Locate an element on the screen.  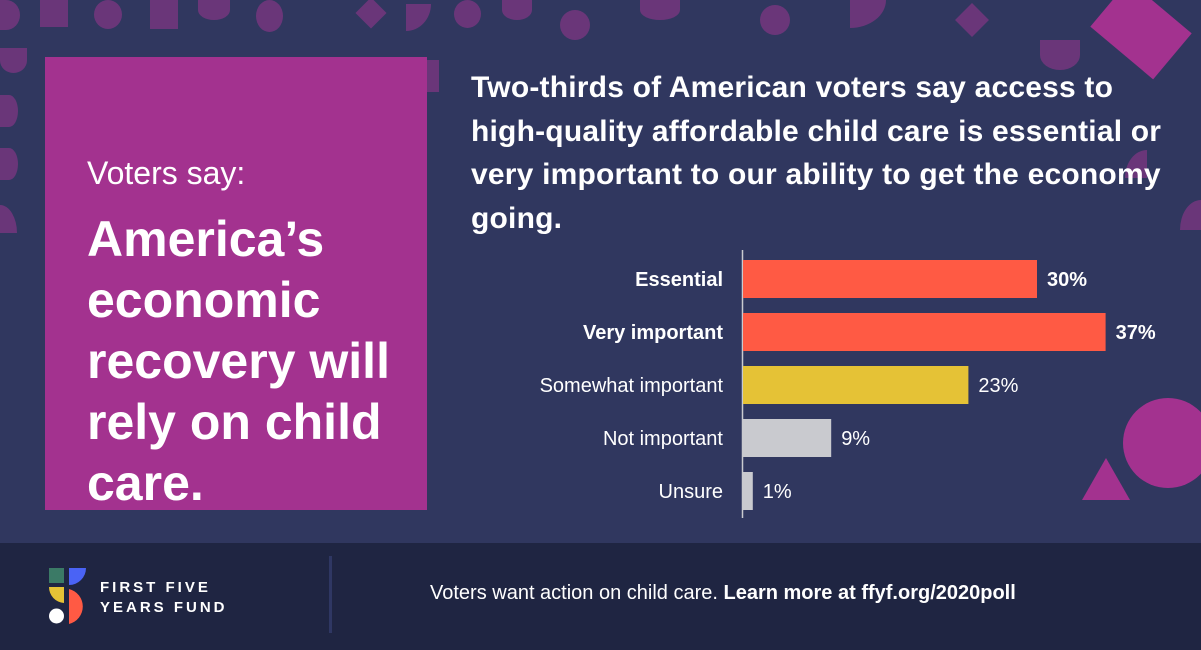
card-kicker: Voters say: is located at coordinates (166, 173).